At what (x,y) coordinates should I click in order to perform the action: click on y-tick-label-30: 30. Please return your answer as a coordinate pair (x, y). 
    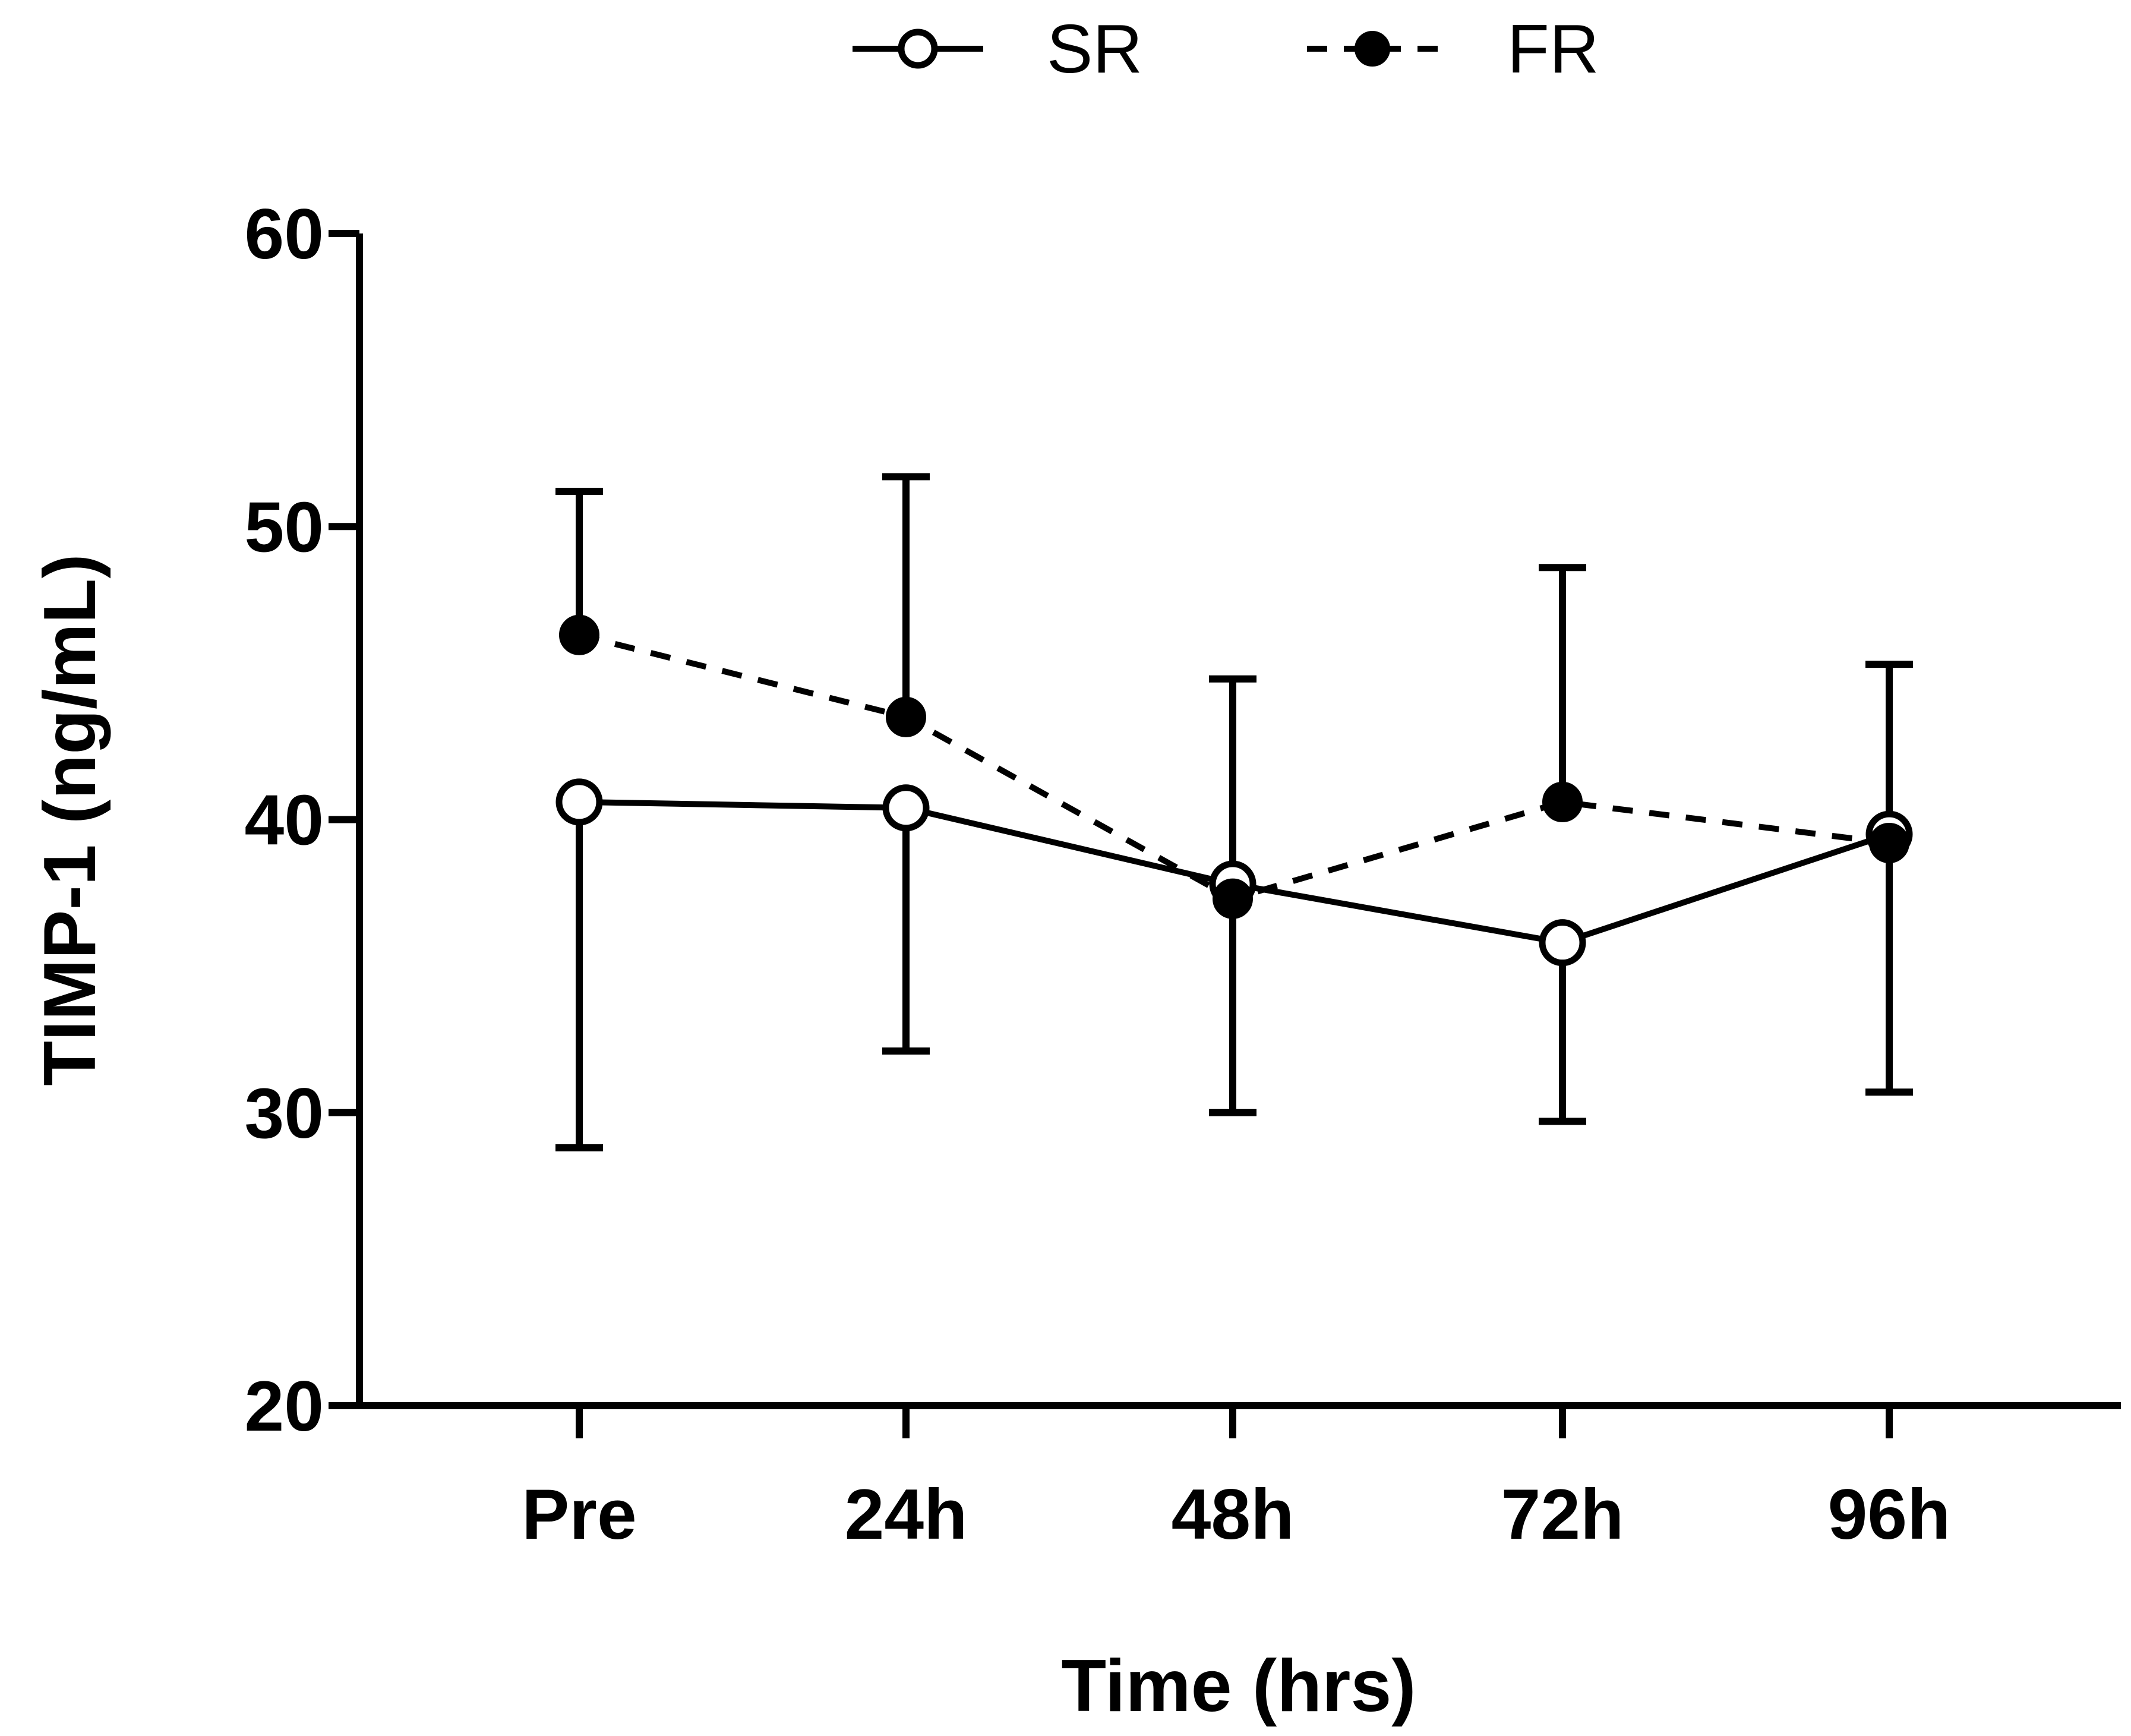
    Looking at the image, I should click on (284, 1113).